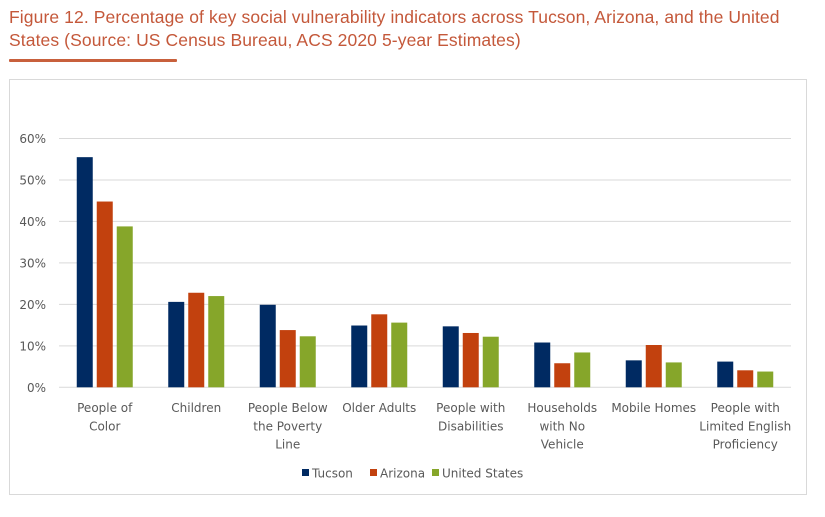 The image size is (825, 517). Describe the element at coordinates (36, 388) in the screenshot. I see `y-tick-label: 0%` at that location.